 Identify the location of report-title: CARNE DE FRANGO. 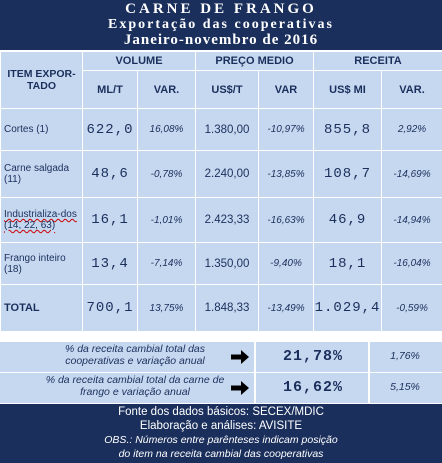
(221, 9).